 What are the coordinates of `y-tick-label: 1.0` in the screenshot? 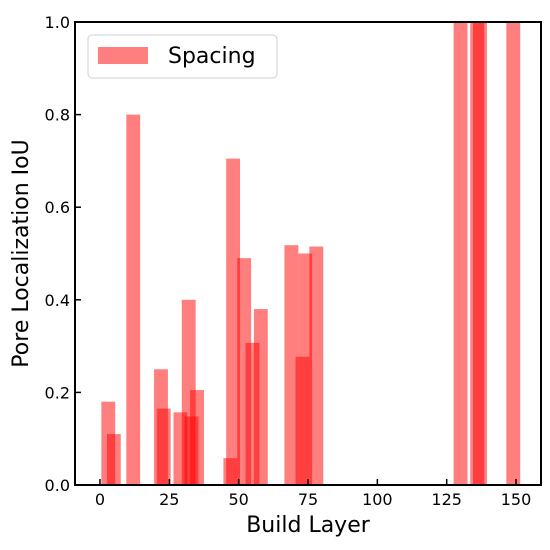 It's located at (57, 22).